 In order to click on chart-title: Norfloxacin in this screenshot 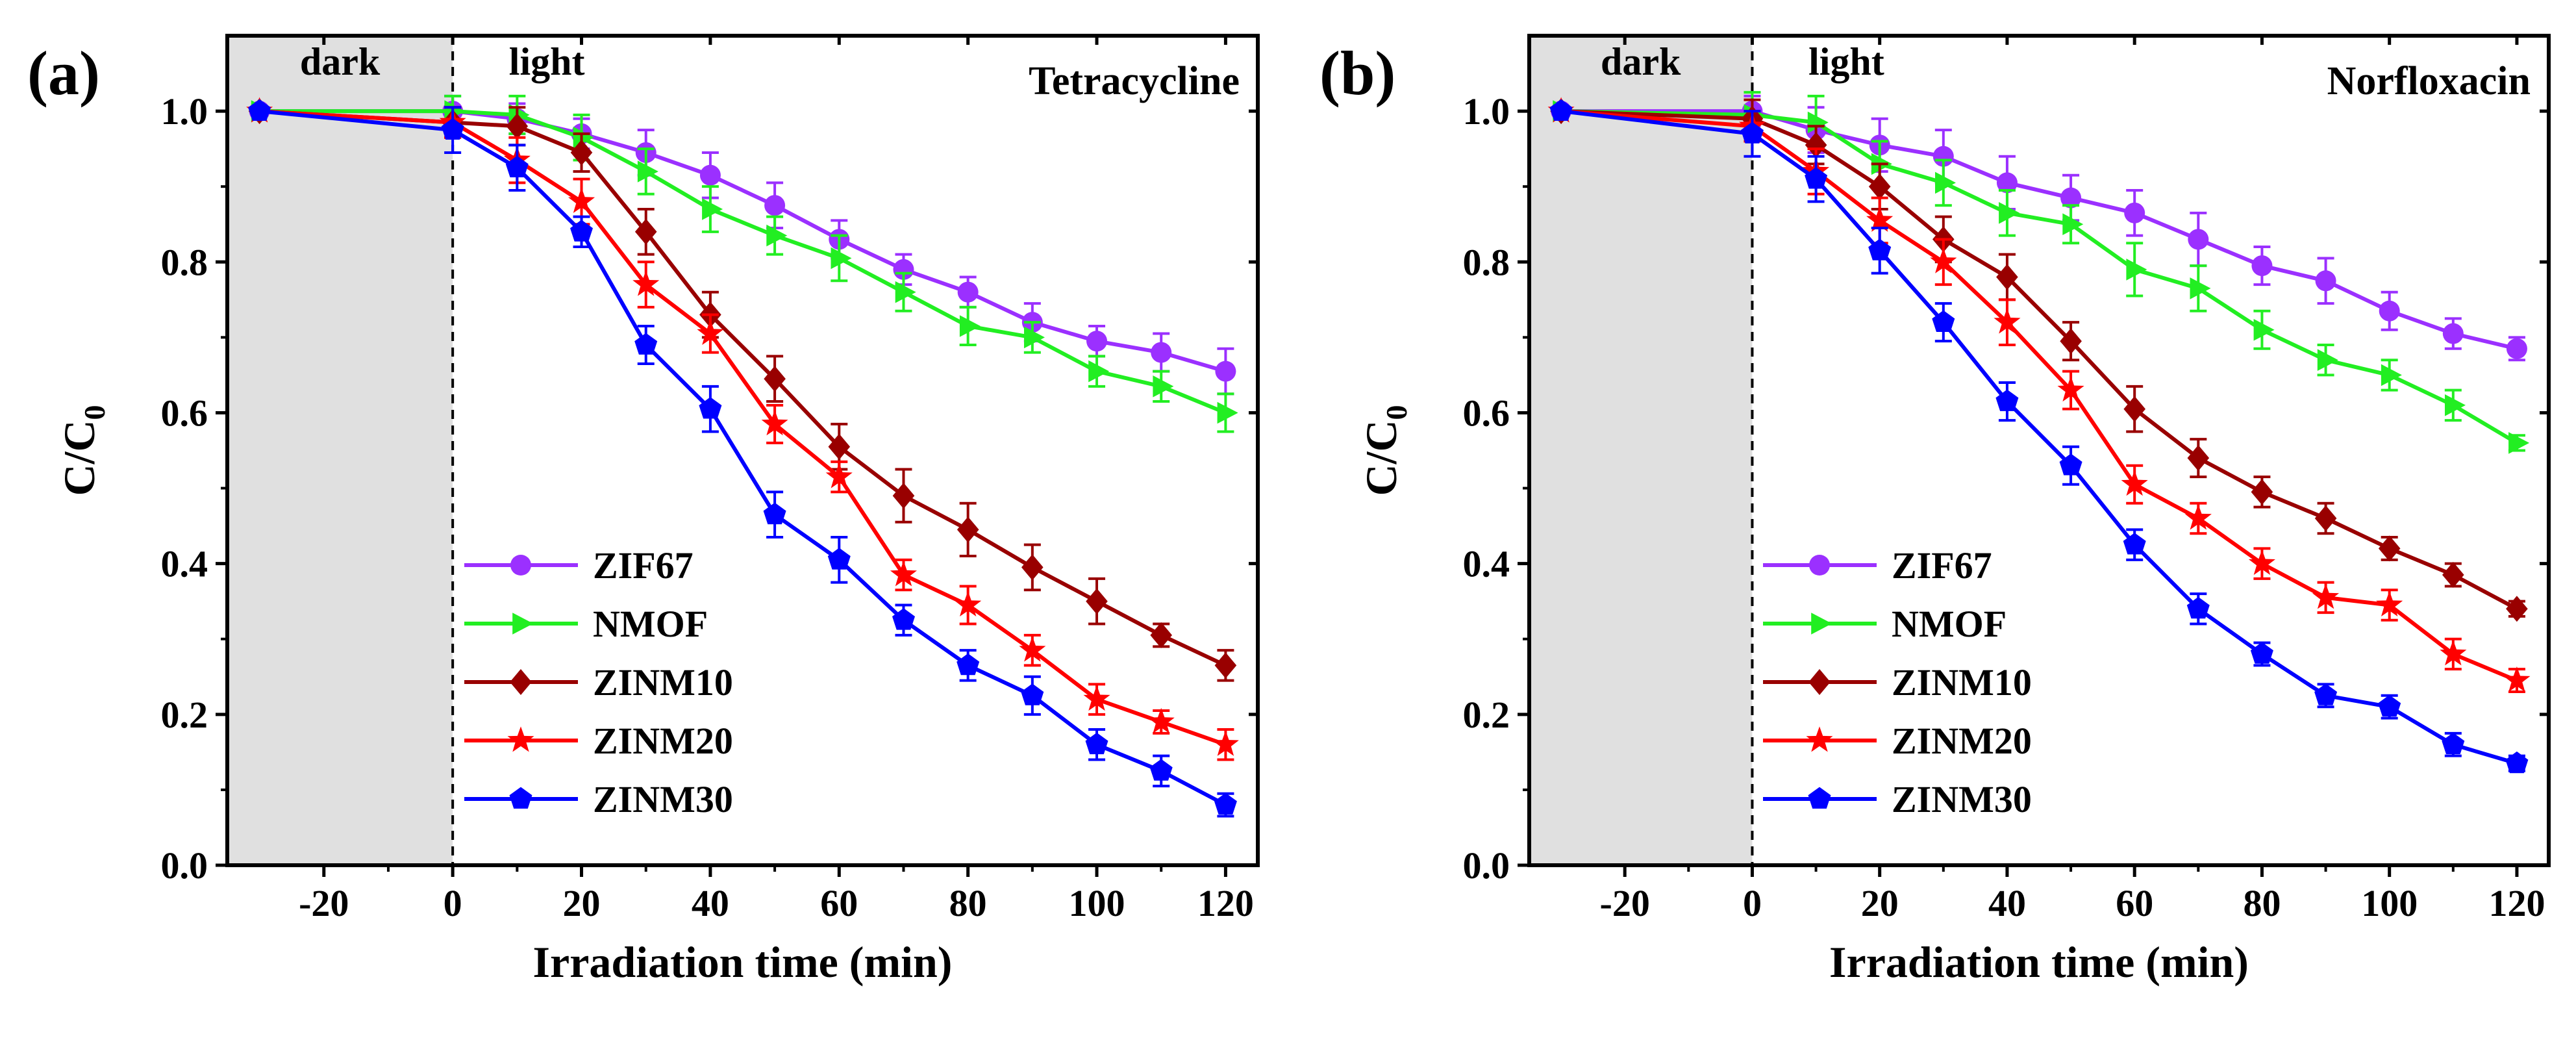, I will do `click(2429, 81)`.